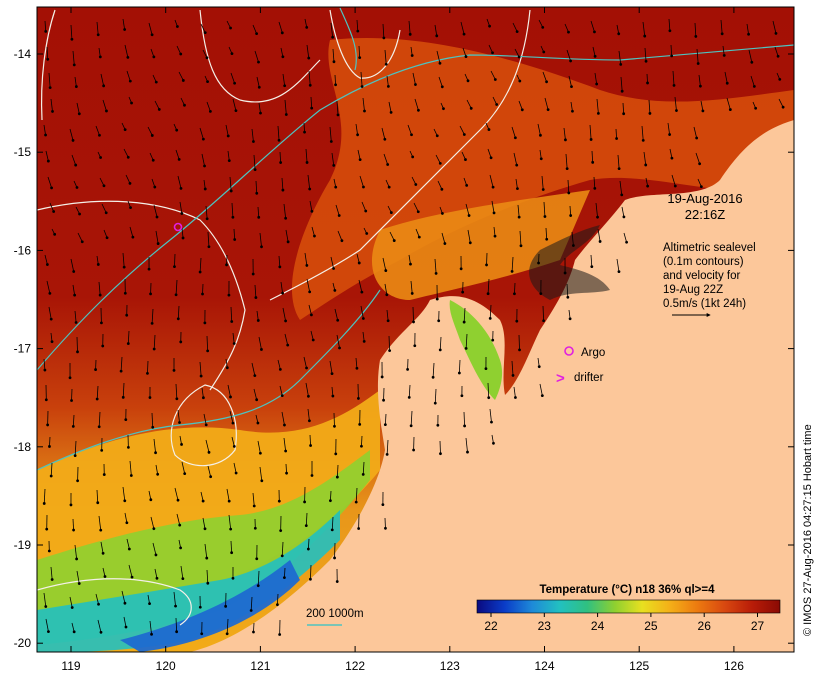  I want to click on lat-tick-label: -20, so click(23, 643).